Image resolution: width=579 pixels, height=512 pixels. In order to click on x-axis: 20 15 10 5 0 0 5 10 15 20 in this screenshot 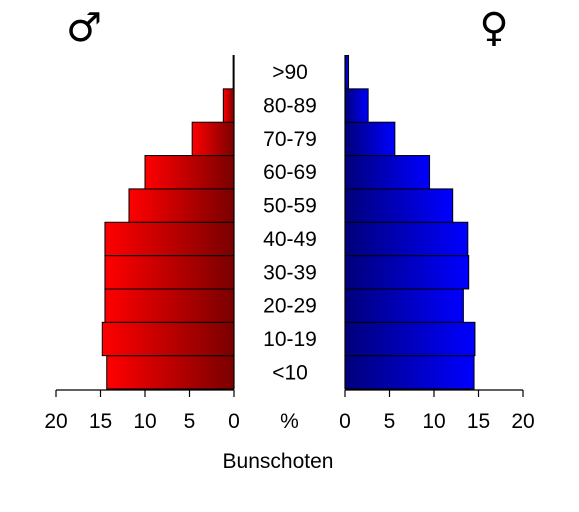, I will do `click(289, 411)`.